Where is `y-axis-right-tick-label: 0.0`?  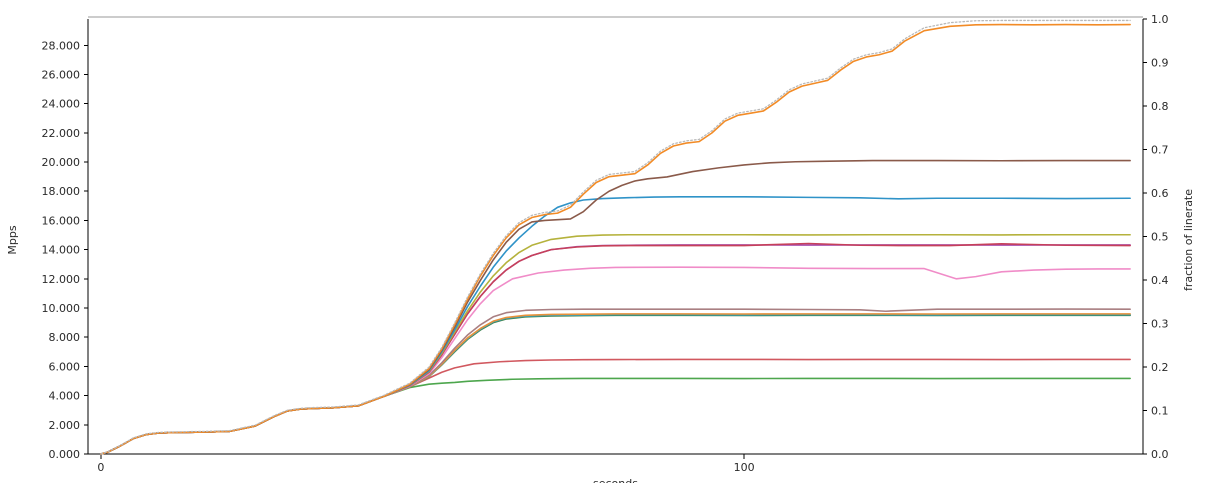 y-axis-right-tick-label: 0.0 is located at coordinates (1160, 454).